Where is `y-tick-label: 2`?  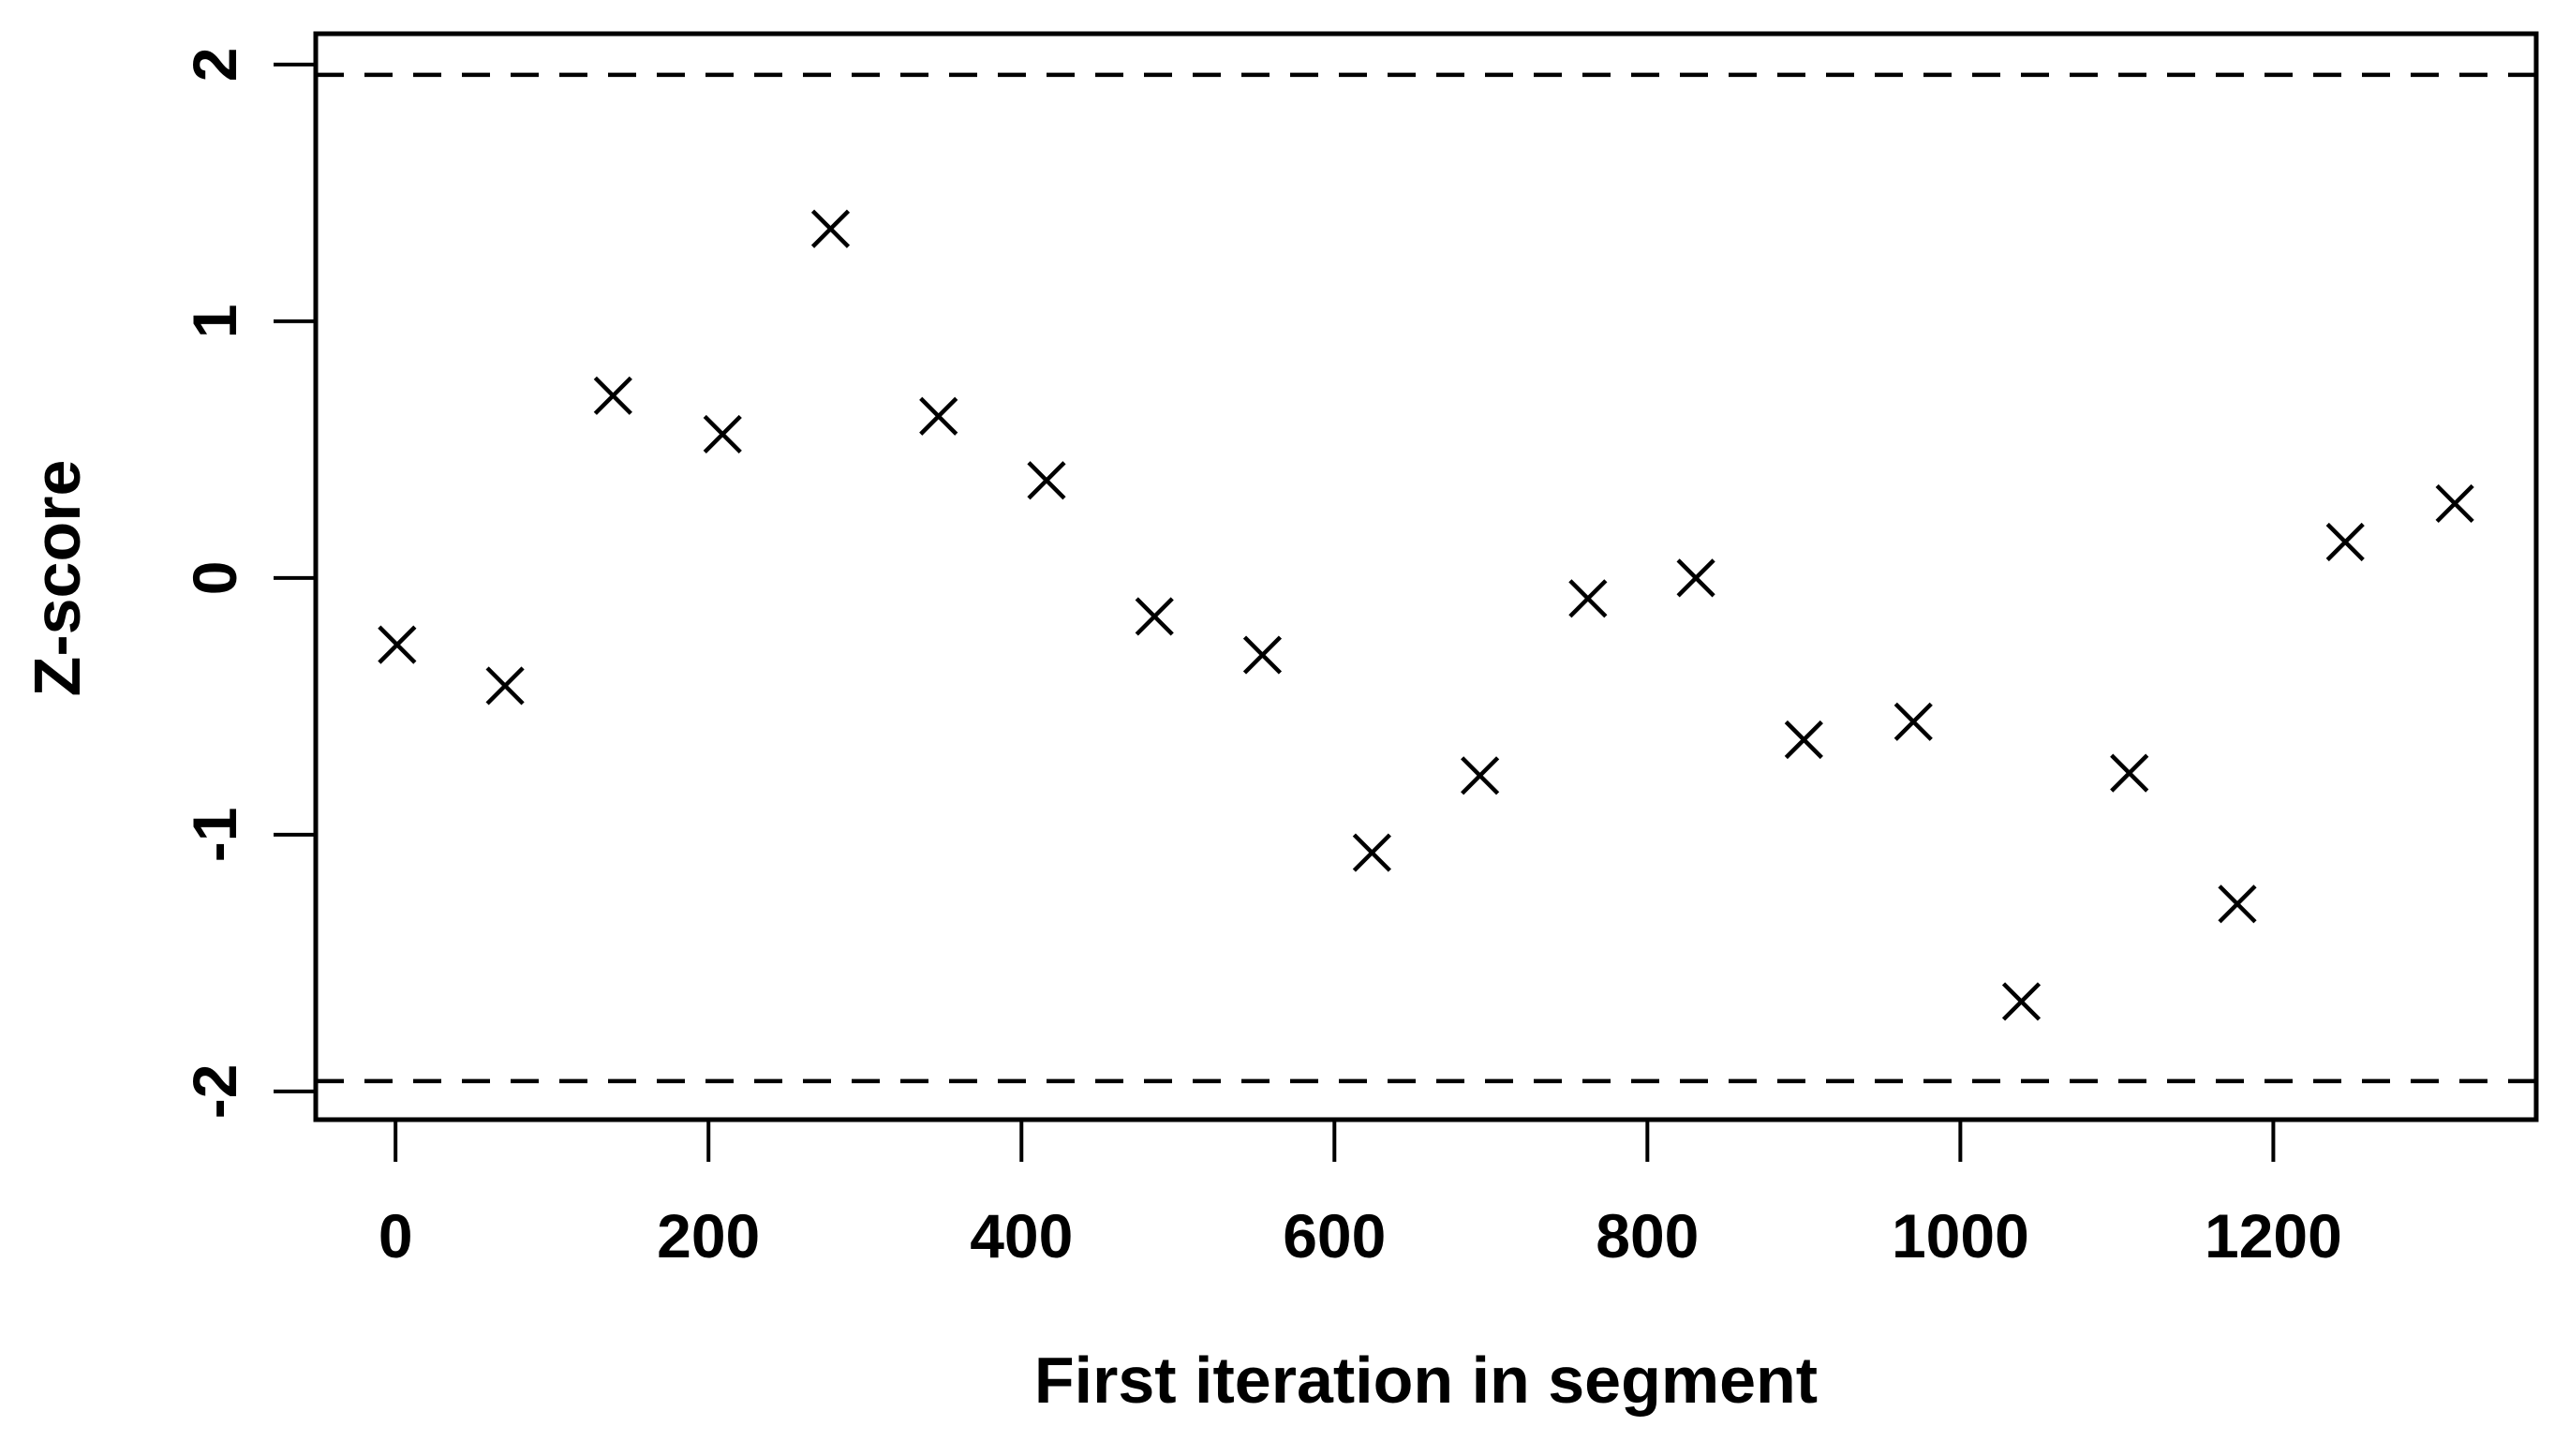
y-tick-label: 2 is located at coordinates (214, 65).